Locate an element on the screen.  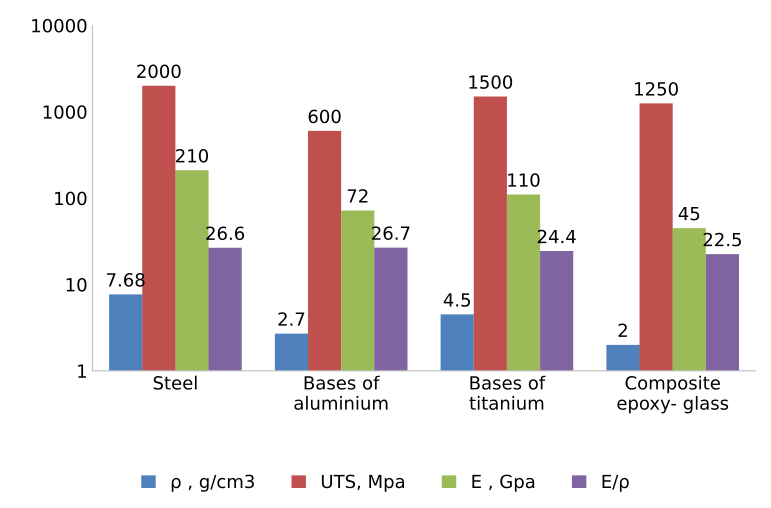
data-label: 600 is located at coordinates (324, 117).